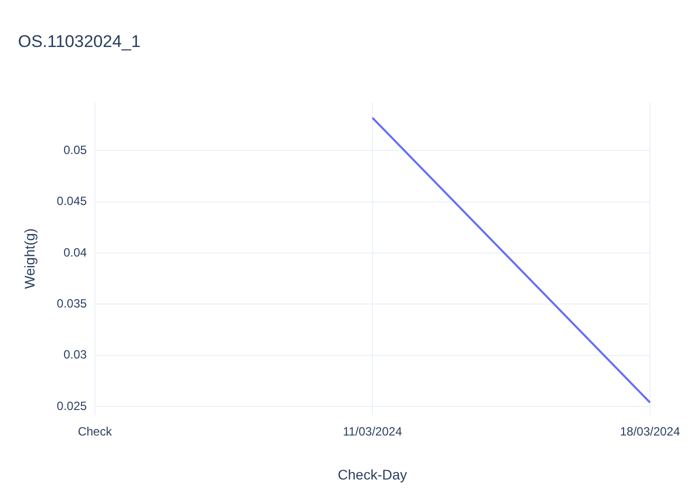 This screenshot has height=500, width=700. Describe the element at coordinates (650, 431) in the screenshot. I see `x-tick-label: 18/03/2024` at that location.